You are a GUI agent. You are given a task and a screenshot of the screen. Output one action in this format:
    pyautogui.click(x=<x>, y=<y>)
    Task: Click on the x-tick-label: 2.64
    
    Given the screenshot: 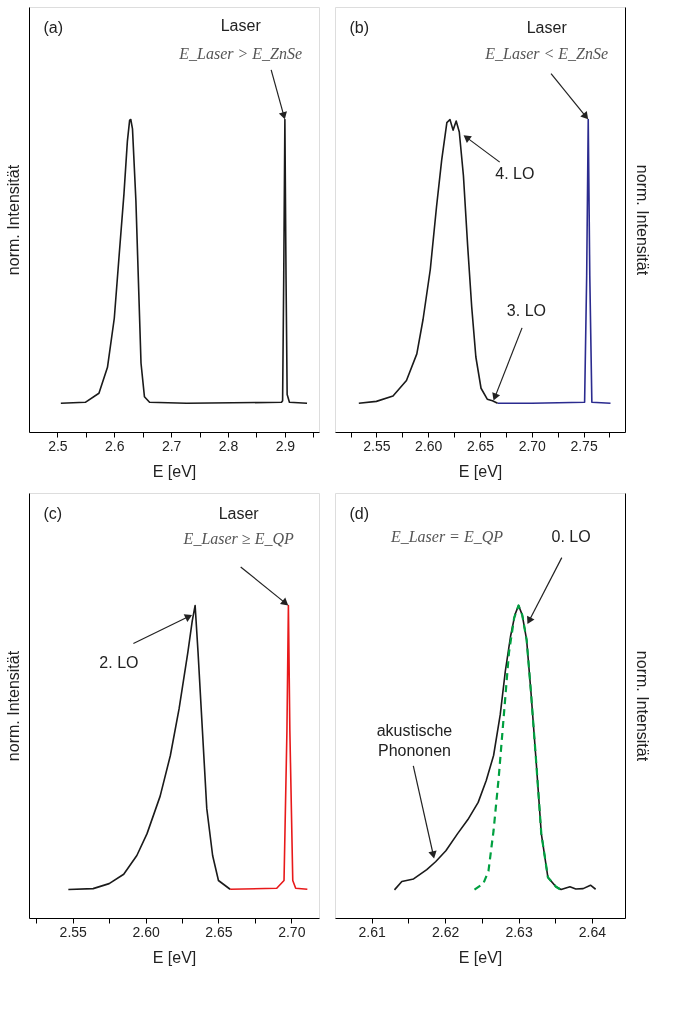 What is the action you would take?
    pyautogui.click(x=592, y=931)
    